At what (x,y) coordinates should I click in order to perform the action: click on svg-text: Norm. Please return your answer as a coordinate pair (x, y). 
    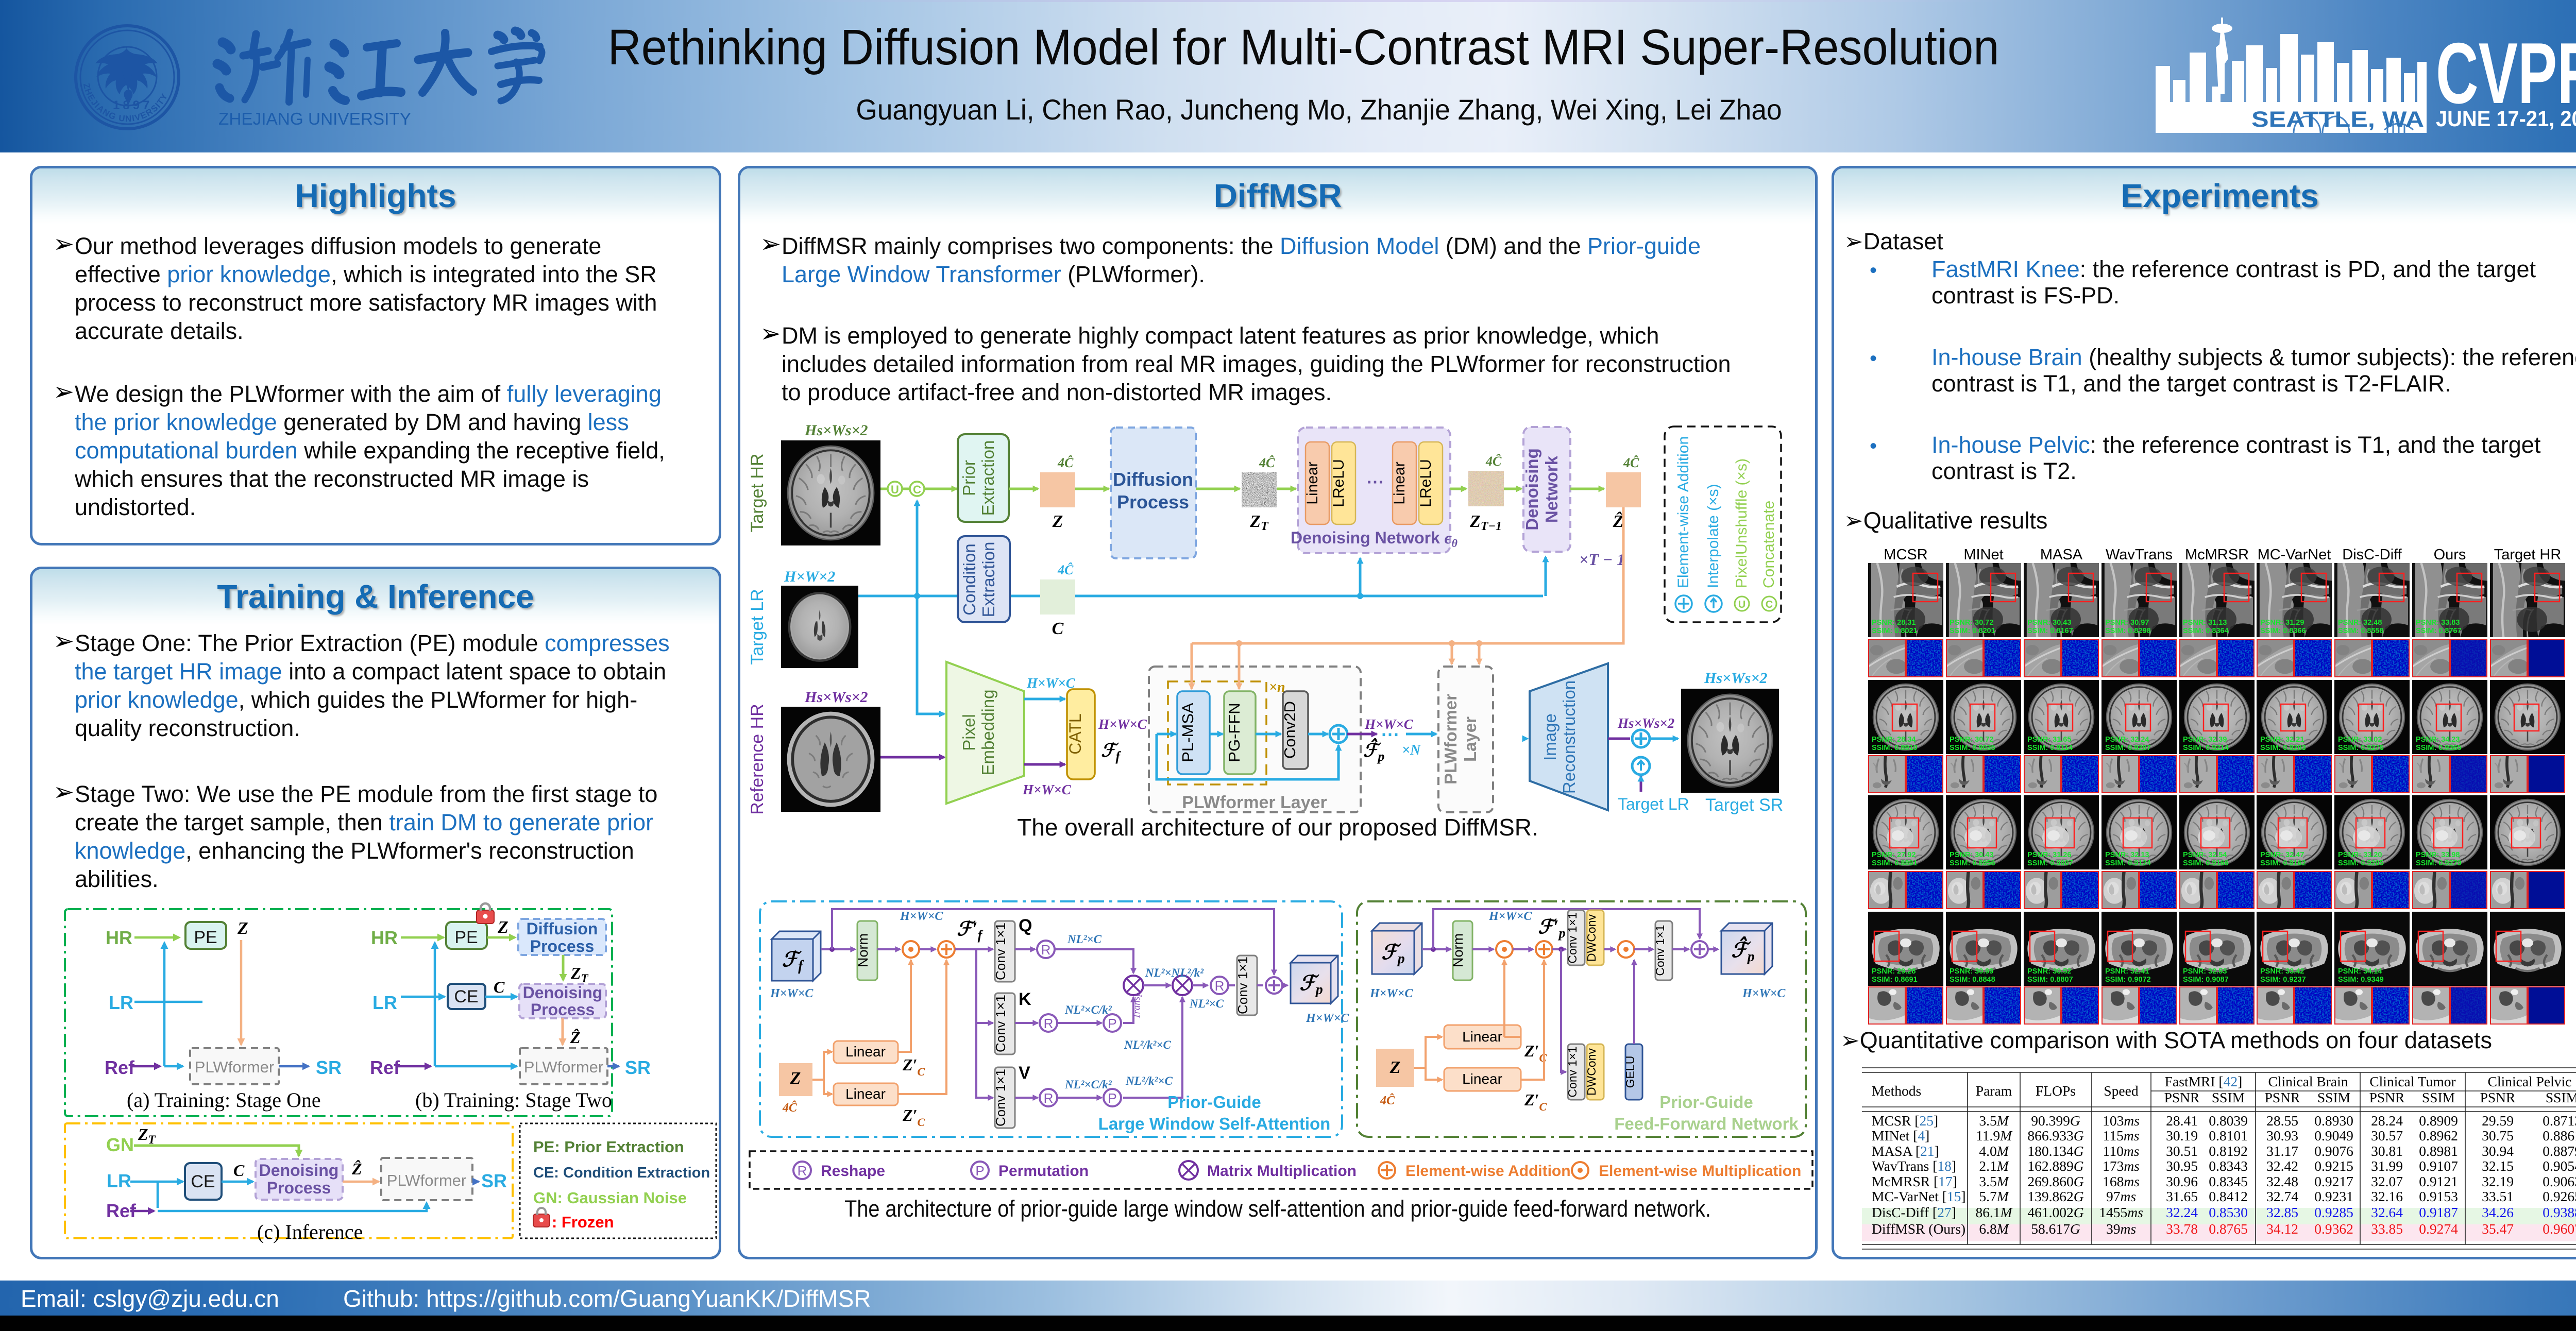
    Looking at the image, I should click on (863, 950).